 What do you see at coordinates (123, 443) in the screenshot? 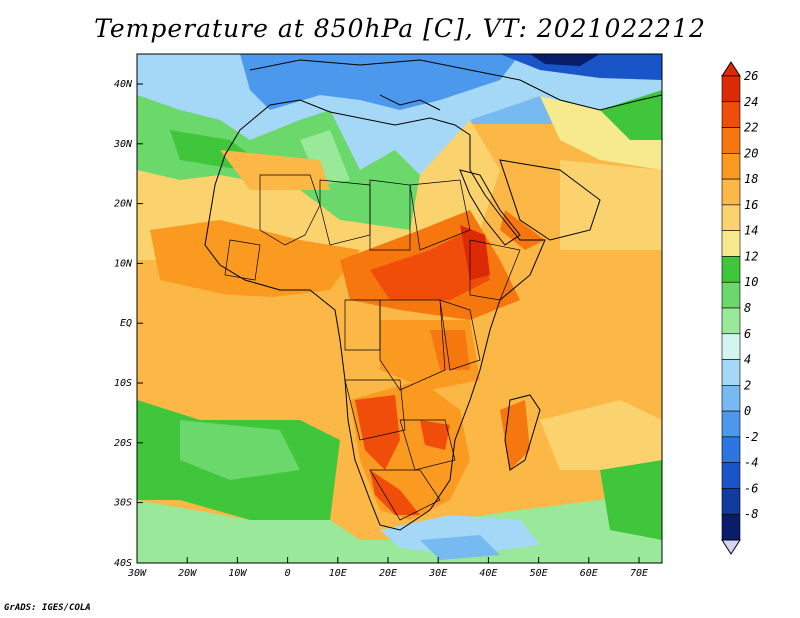
I see `lat-tick-label: 20S` at bounding box center [123, 443].